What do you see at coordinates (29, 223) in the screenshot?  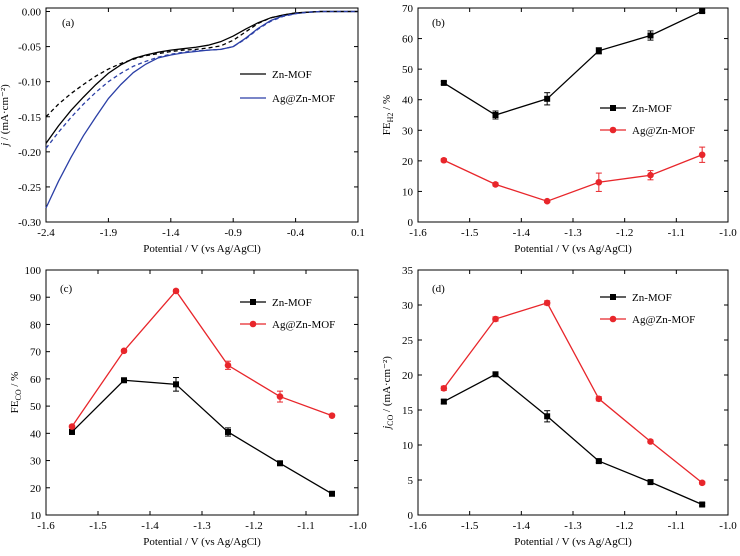 I see `y-tick-label: -0.30` at bounding box center [29, 223].